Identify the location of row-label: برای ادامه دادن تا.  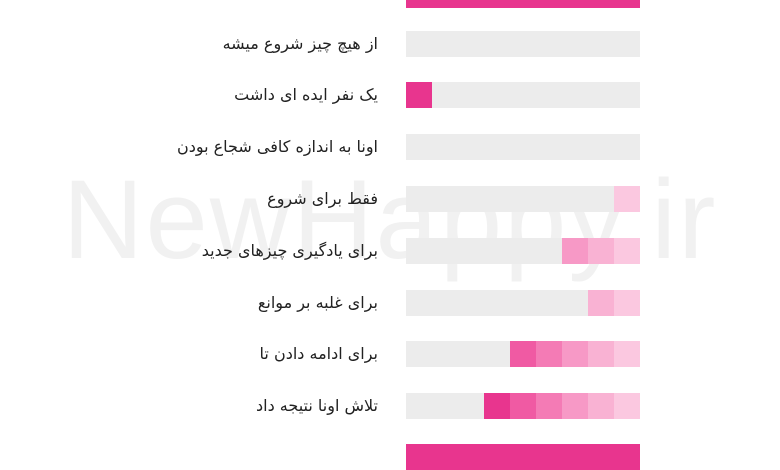
(318, 353).